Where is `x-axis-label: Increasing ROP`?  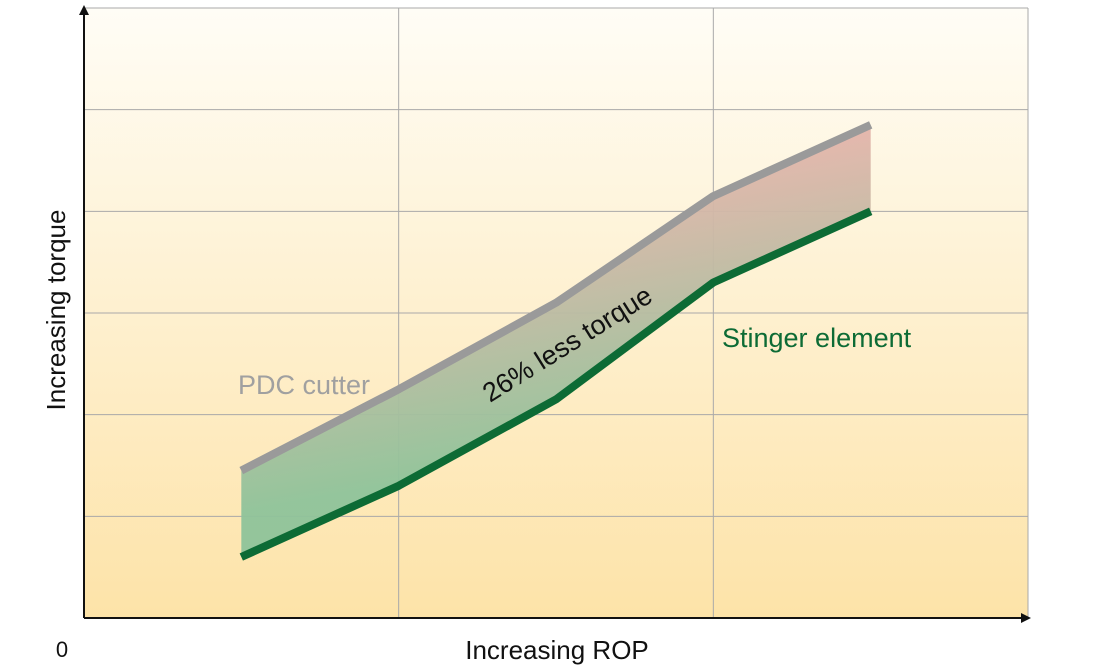 x-axis-label: Increasing ROP is located at coordinates (557, 650).